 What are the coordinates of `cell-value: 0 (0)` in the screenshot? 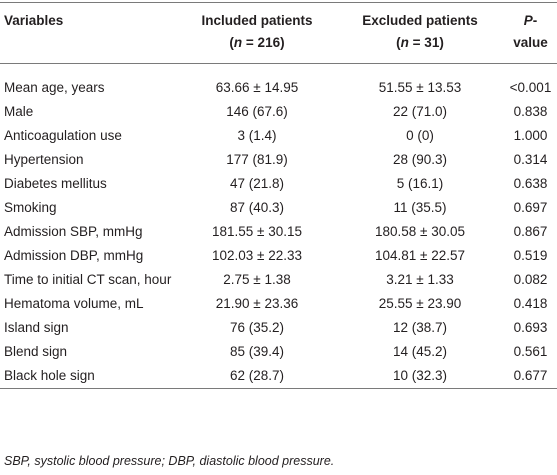 It's located at (420, 135).